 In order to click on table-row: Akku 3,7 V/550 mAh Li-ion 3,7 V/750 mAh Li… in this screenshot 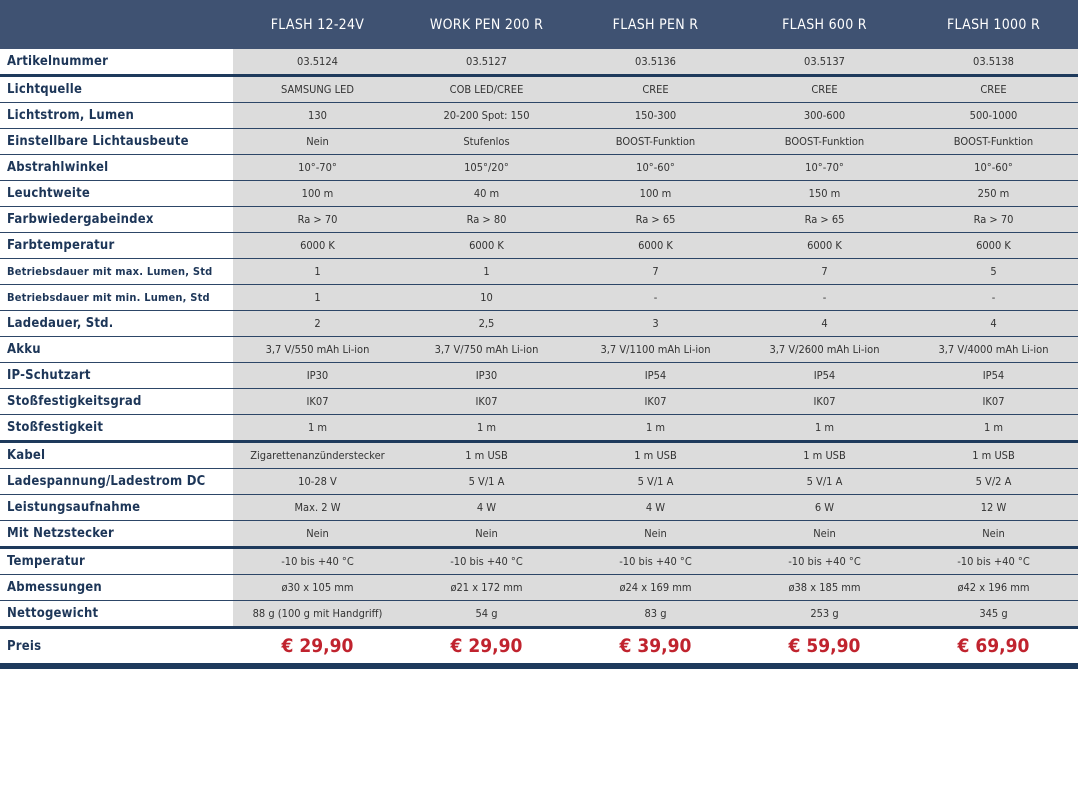, I will do `click(539, 349)`.